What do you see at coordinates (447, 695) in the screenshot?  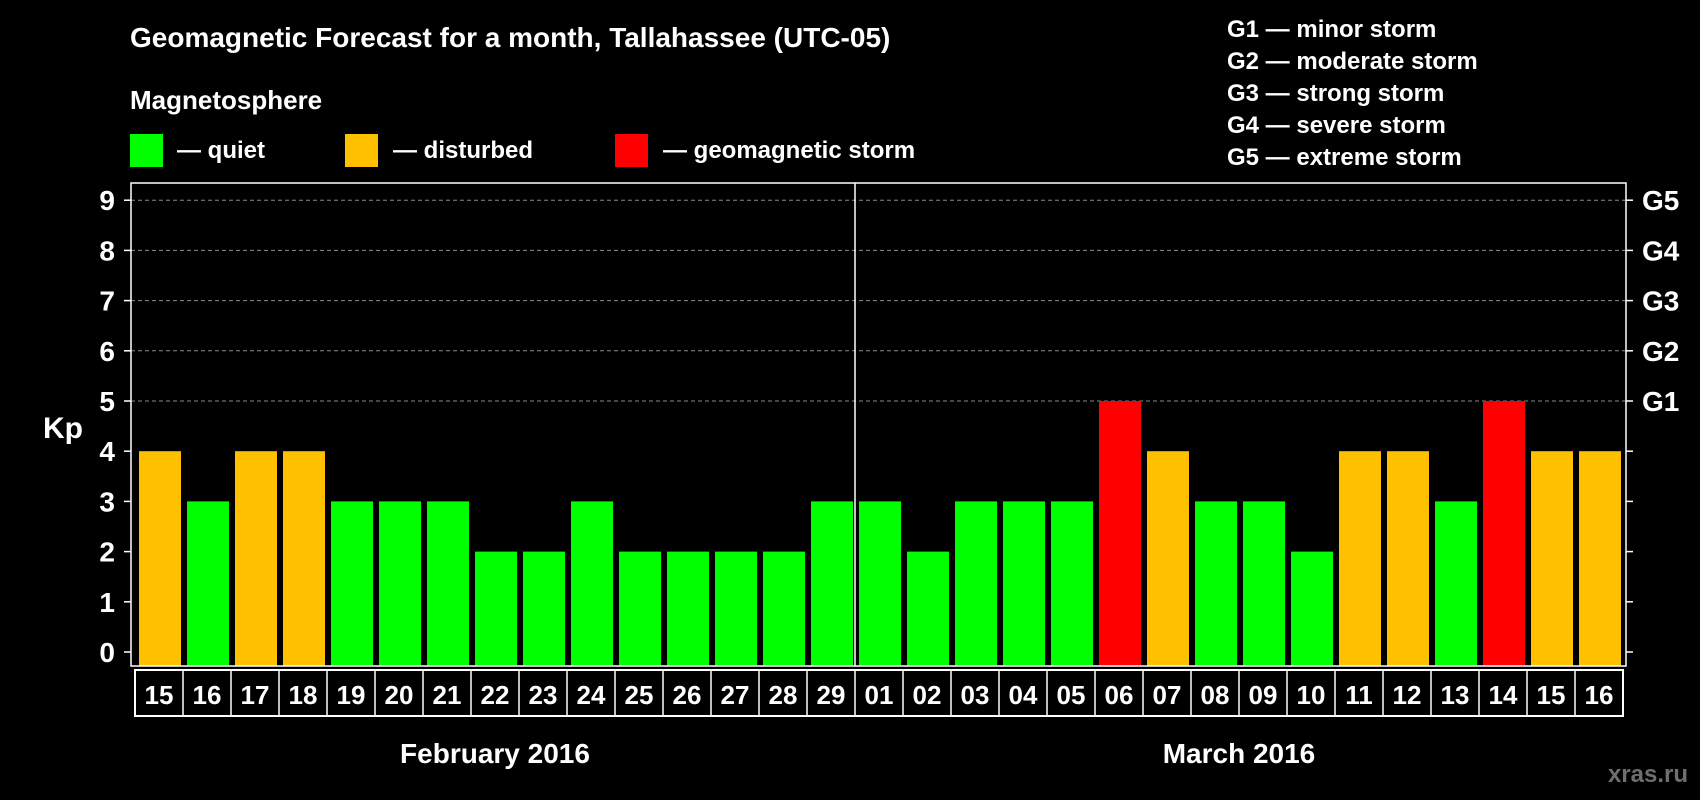 I see `x-tick-label-21: 21` at bounding box center [447, 695].